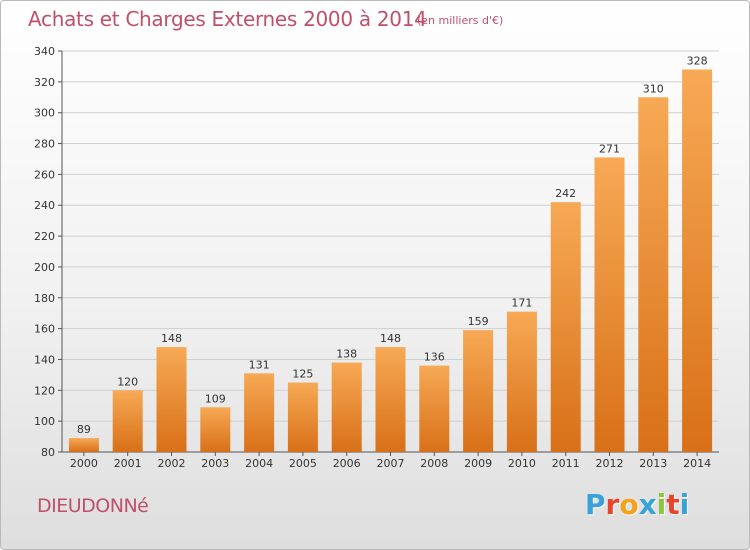  What do you see at coordinates (172, 463) in the screenshot?
I see `x-tick-label: 2002` at bounding box center [172, 463].